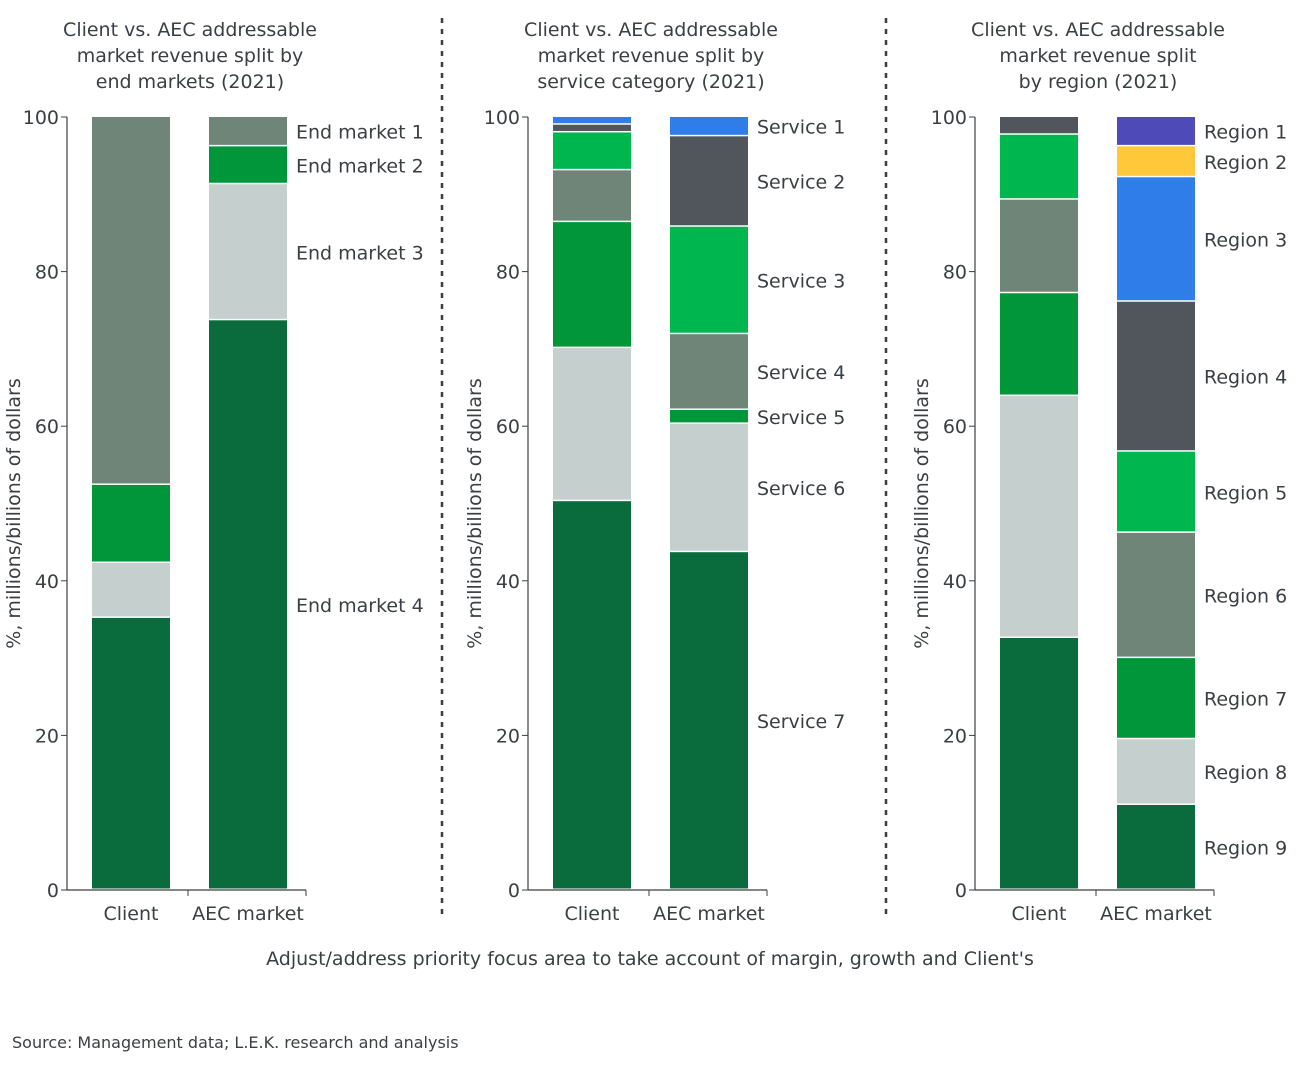 The width and height of the screenshot is (1300, 1072). I want to click on chart-title: by region (2021), so click(1098, 82).